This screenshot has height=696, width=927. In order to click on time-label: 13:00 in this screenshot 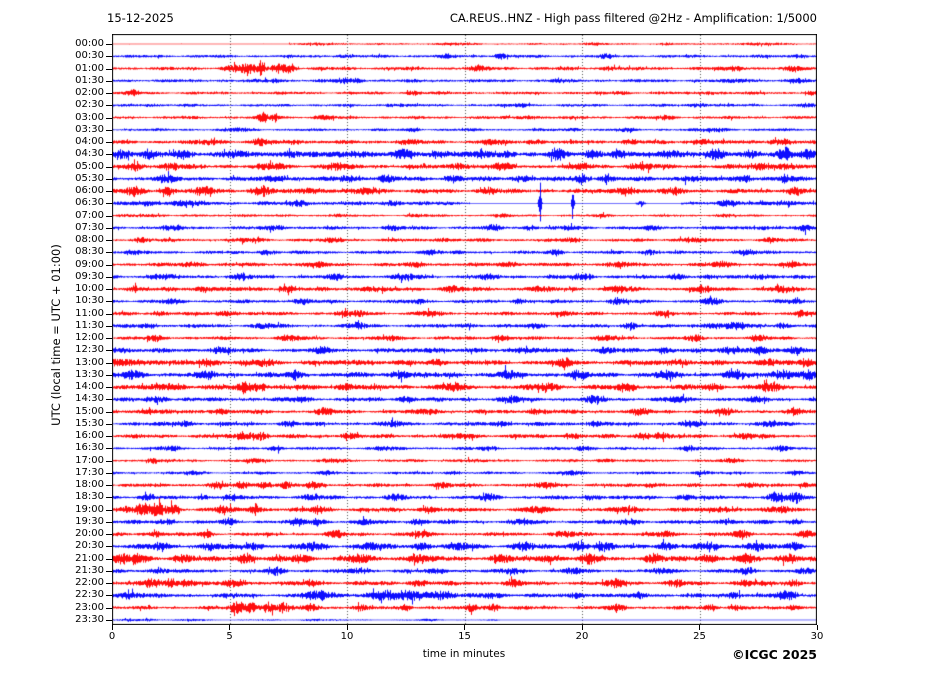, I will do `click(89, 362)`.